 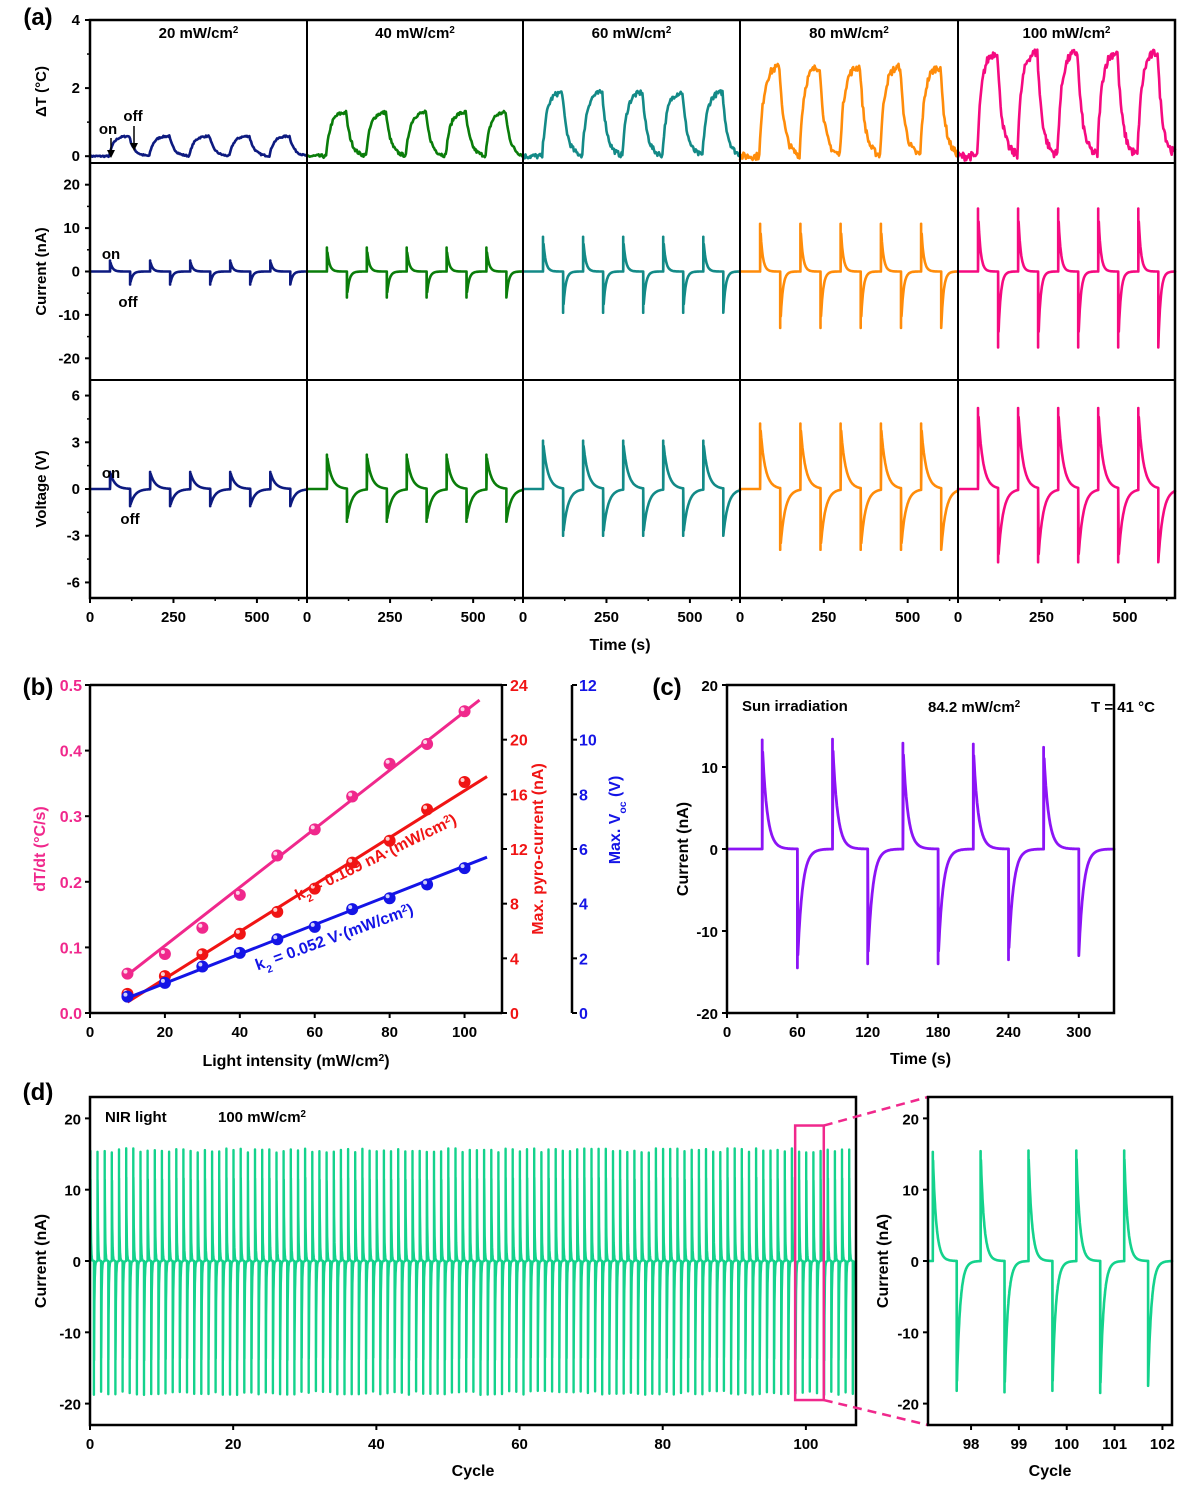 I want to click on y-tick-label: 0.3, so click(x=71, y=817).